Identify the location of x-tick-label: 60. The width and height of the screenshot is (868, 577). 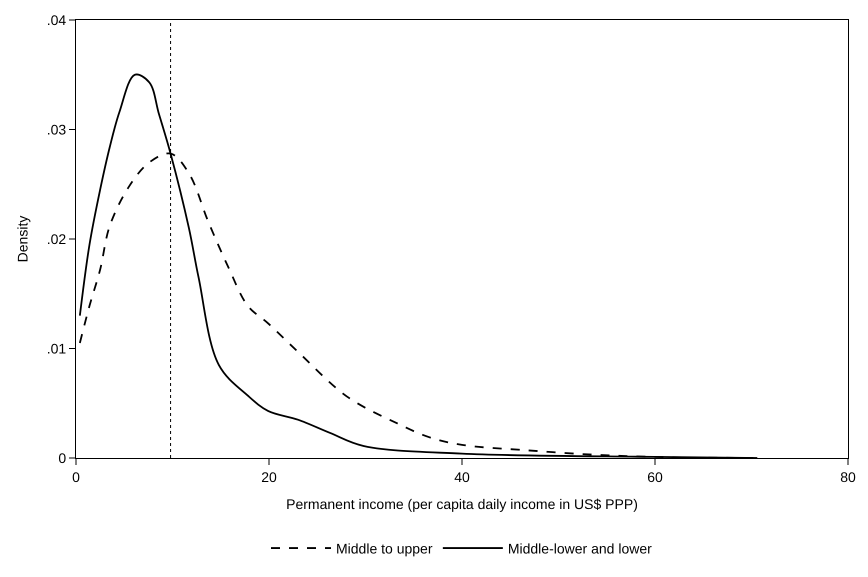
(655, 476).